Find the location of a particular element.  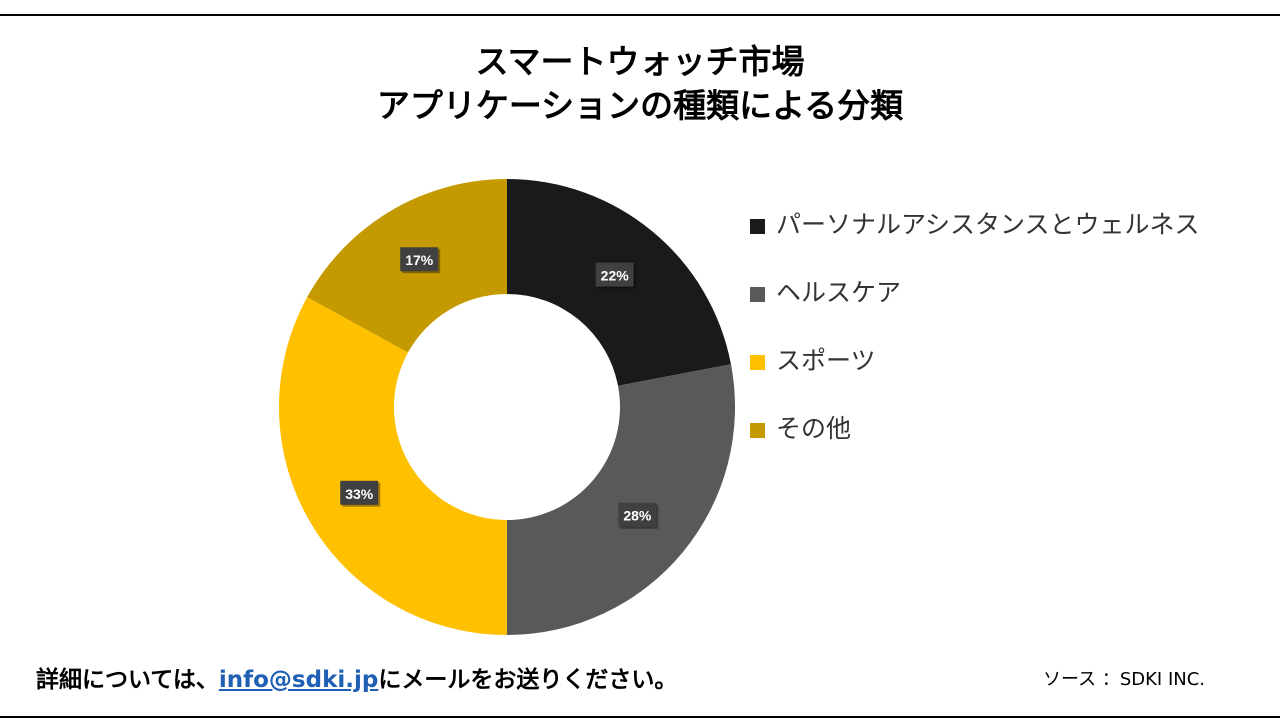

footer-contact: 詳細については、info@sdki.jpにメールをお送りください。 is located at coordinates (356, 677).